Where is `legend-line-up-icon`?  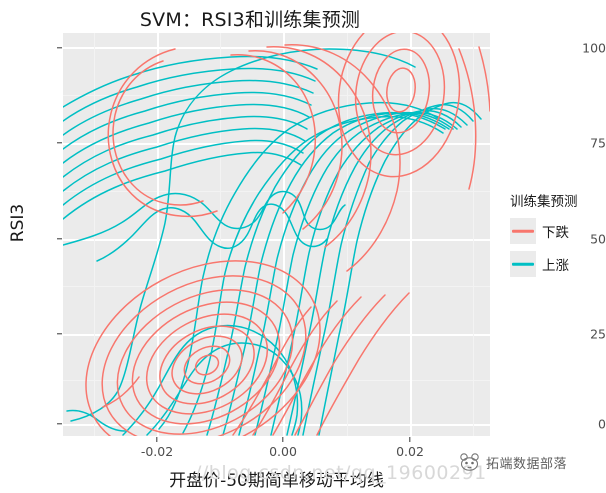
legend-line-up-icon is located at coordinates (523, 264).